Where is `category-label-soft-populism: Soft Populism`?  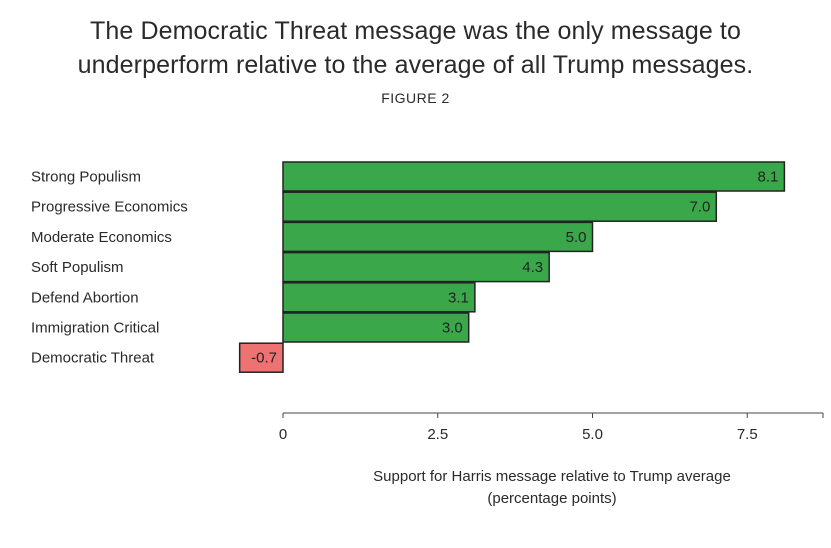 category-label-soft-populism: Soft Populism is located at coordinates (77, 267).